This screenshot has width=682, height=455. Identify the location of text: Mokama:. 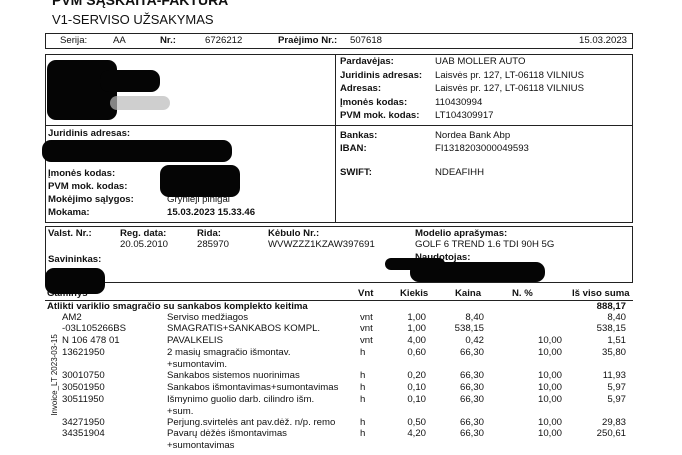
(69, 212).